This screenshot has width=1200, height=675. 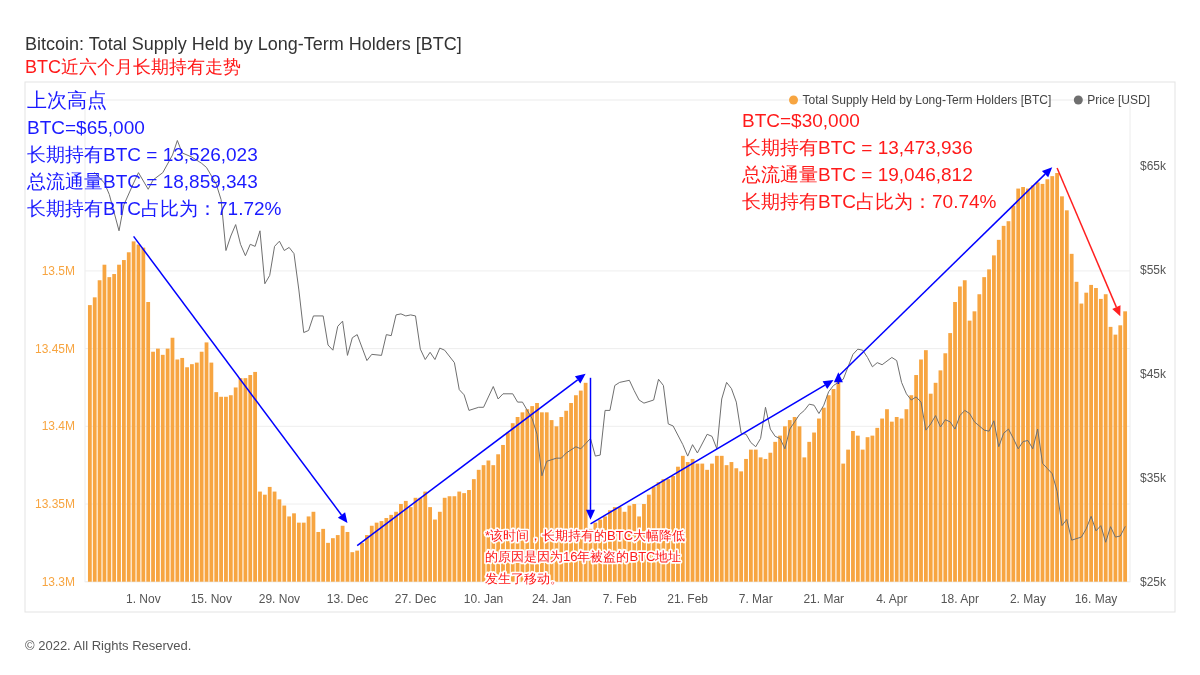 I want to click on y-tick-label: 13.3M, so click(x=58, y=581).